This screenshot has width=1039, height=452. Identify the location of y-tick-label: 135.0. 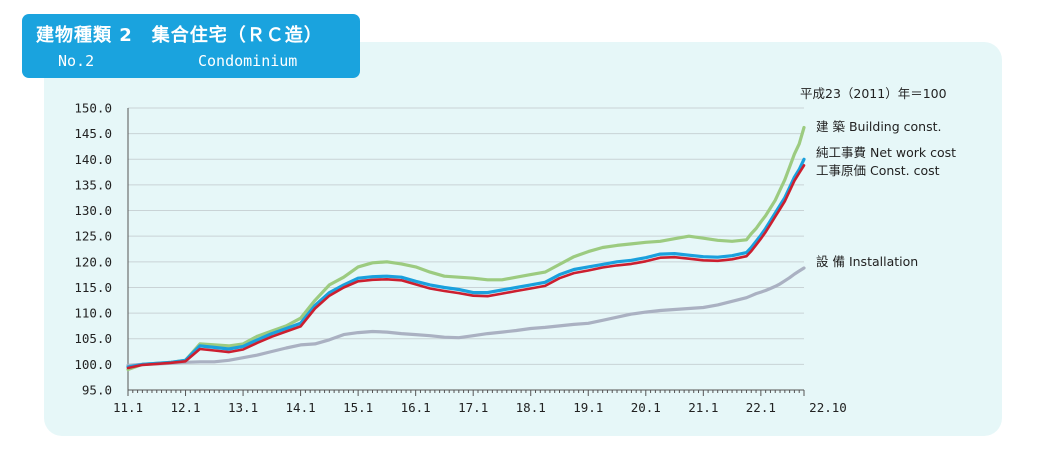
(93, 184).